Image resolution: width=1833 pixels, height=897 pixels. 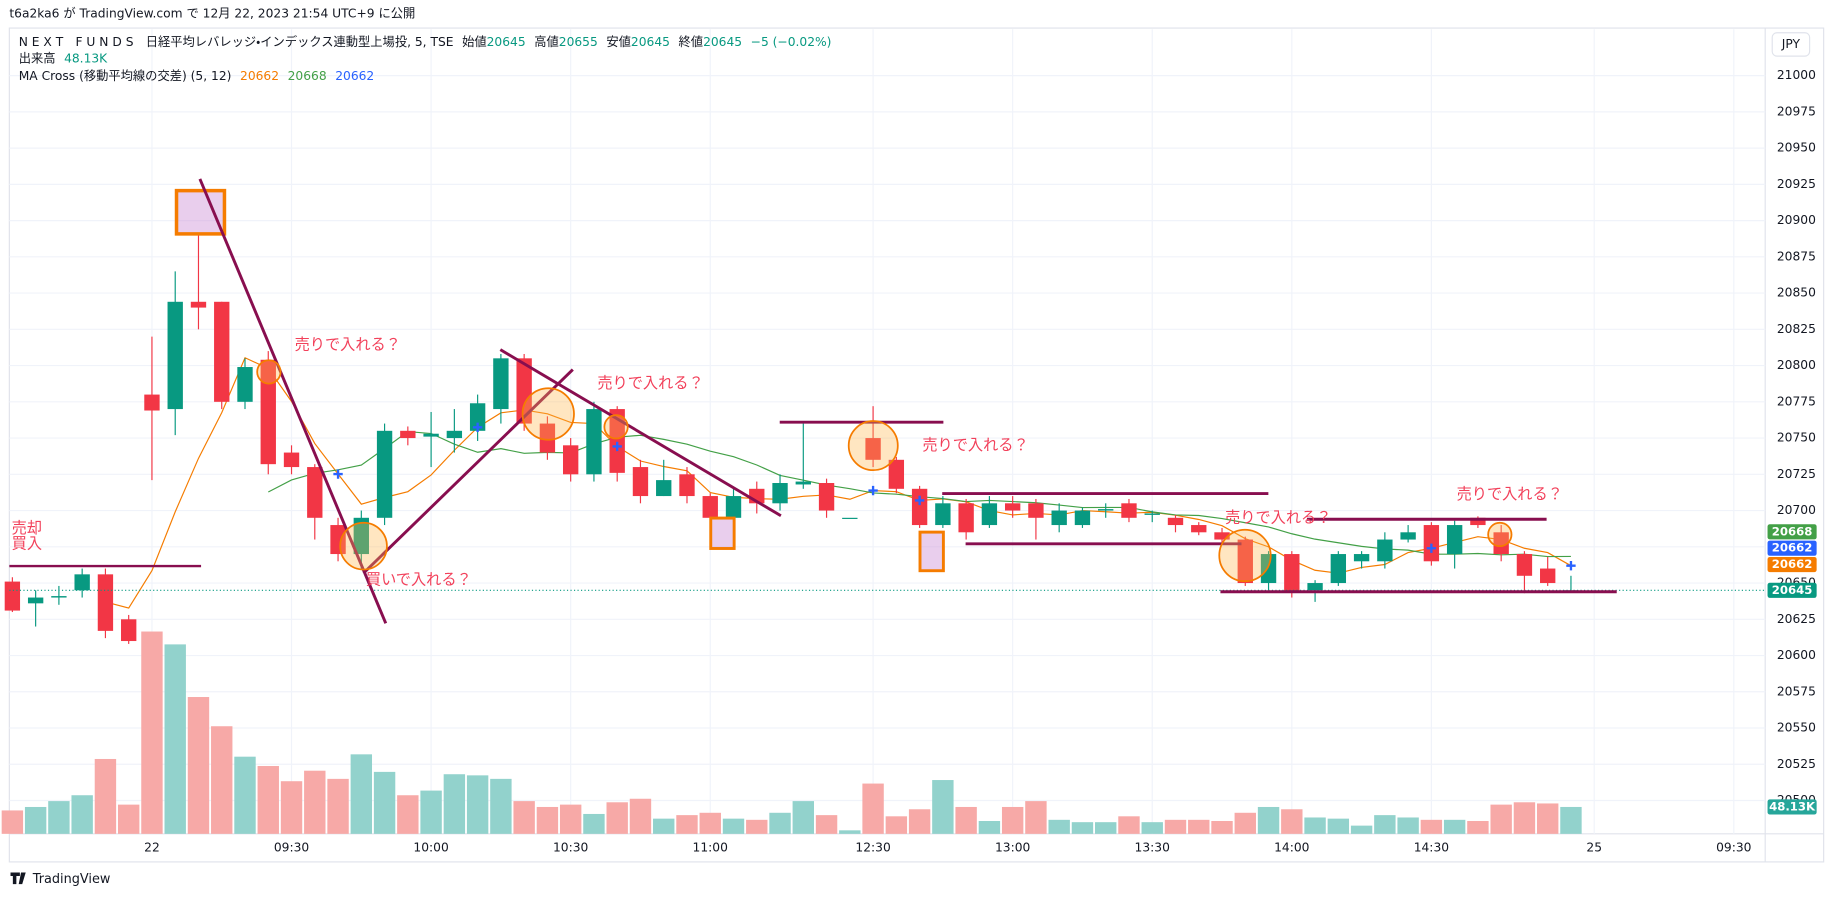 I want to click on y-tick-label: 20550, so click(x=1796, y=728).